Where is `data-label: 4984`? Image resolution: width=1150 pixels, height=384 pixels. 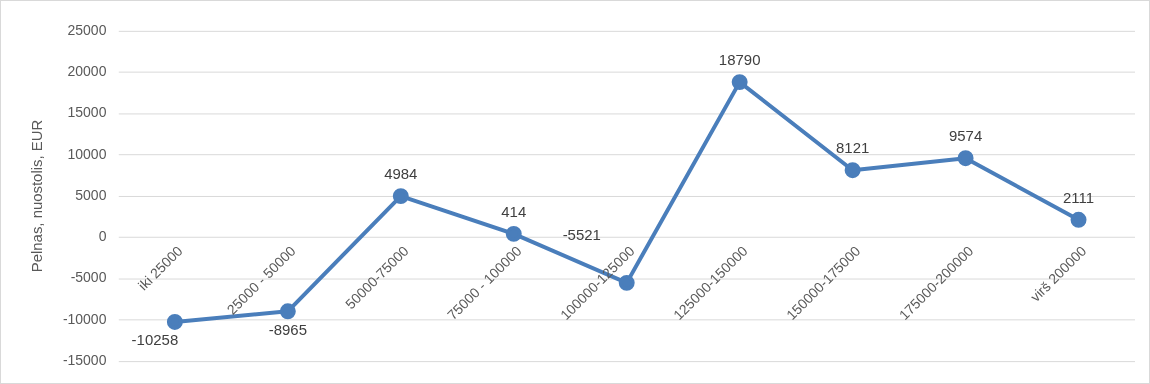
data-label: 4984 is located at coordinates (401, 173).